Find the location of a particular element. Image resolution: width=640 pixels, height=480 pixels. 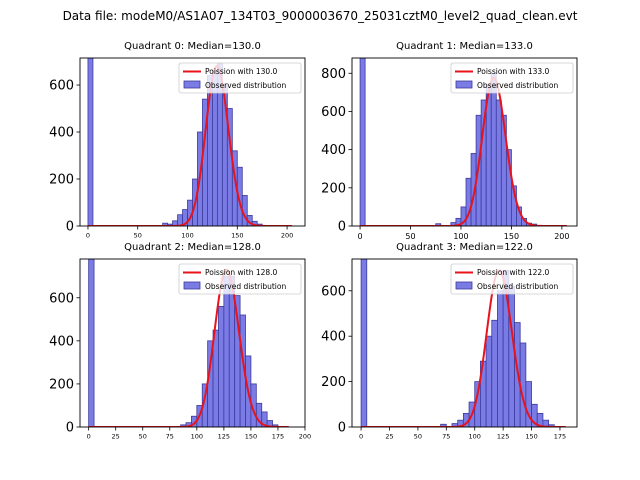

subplot-title: Quadrant 1: Median=133.0 is located at coordinates (464, 46).